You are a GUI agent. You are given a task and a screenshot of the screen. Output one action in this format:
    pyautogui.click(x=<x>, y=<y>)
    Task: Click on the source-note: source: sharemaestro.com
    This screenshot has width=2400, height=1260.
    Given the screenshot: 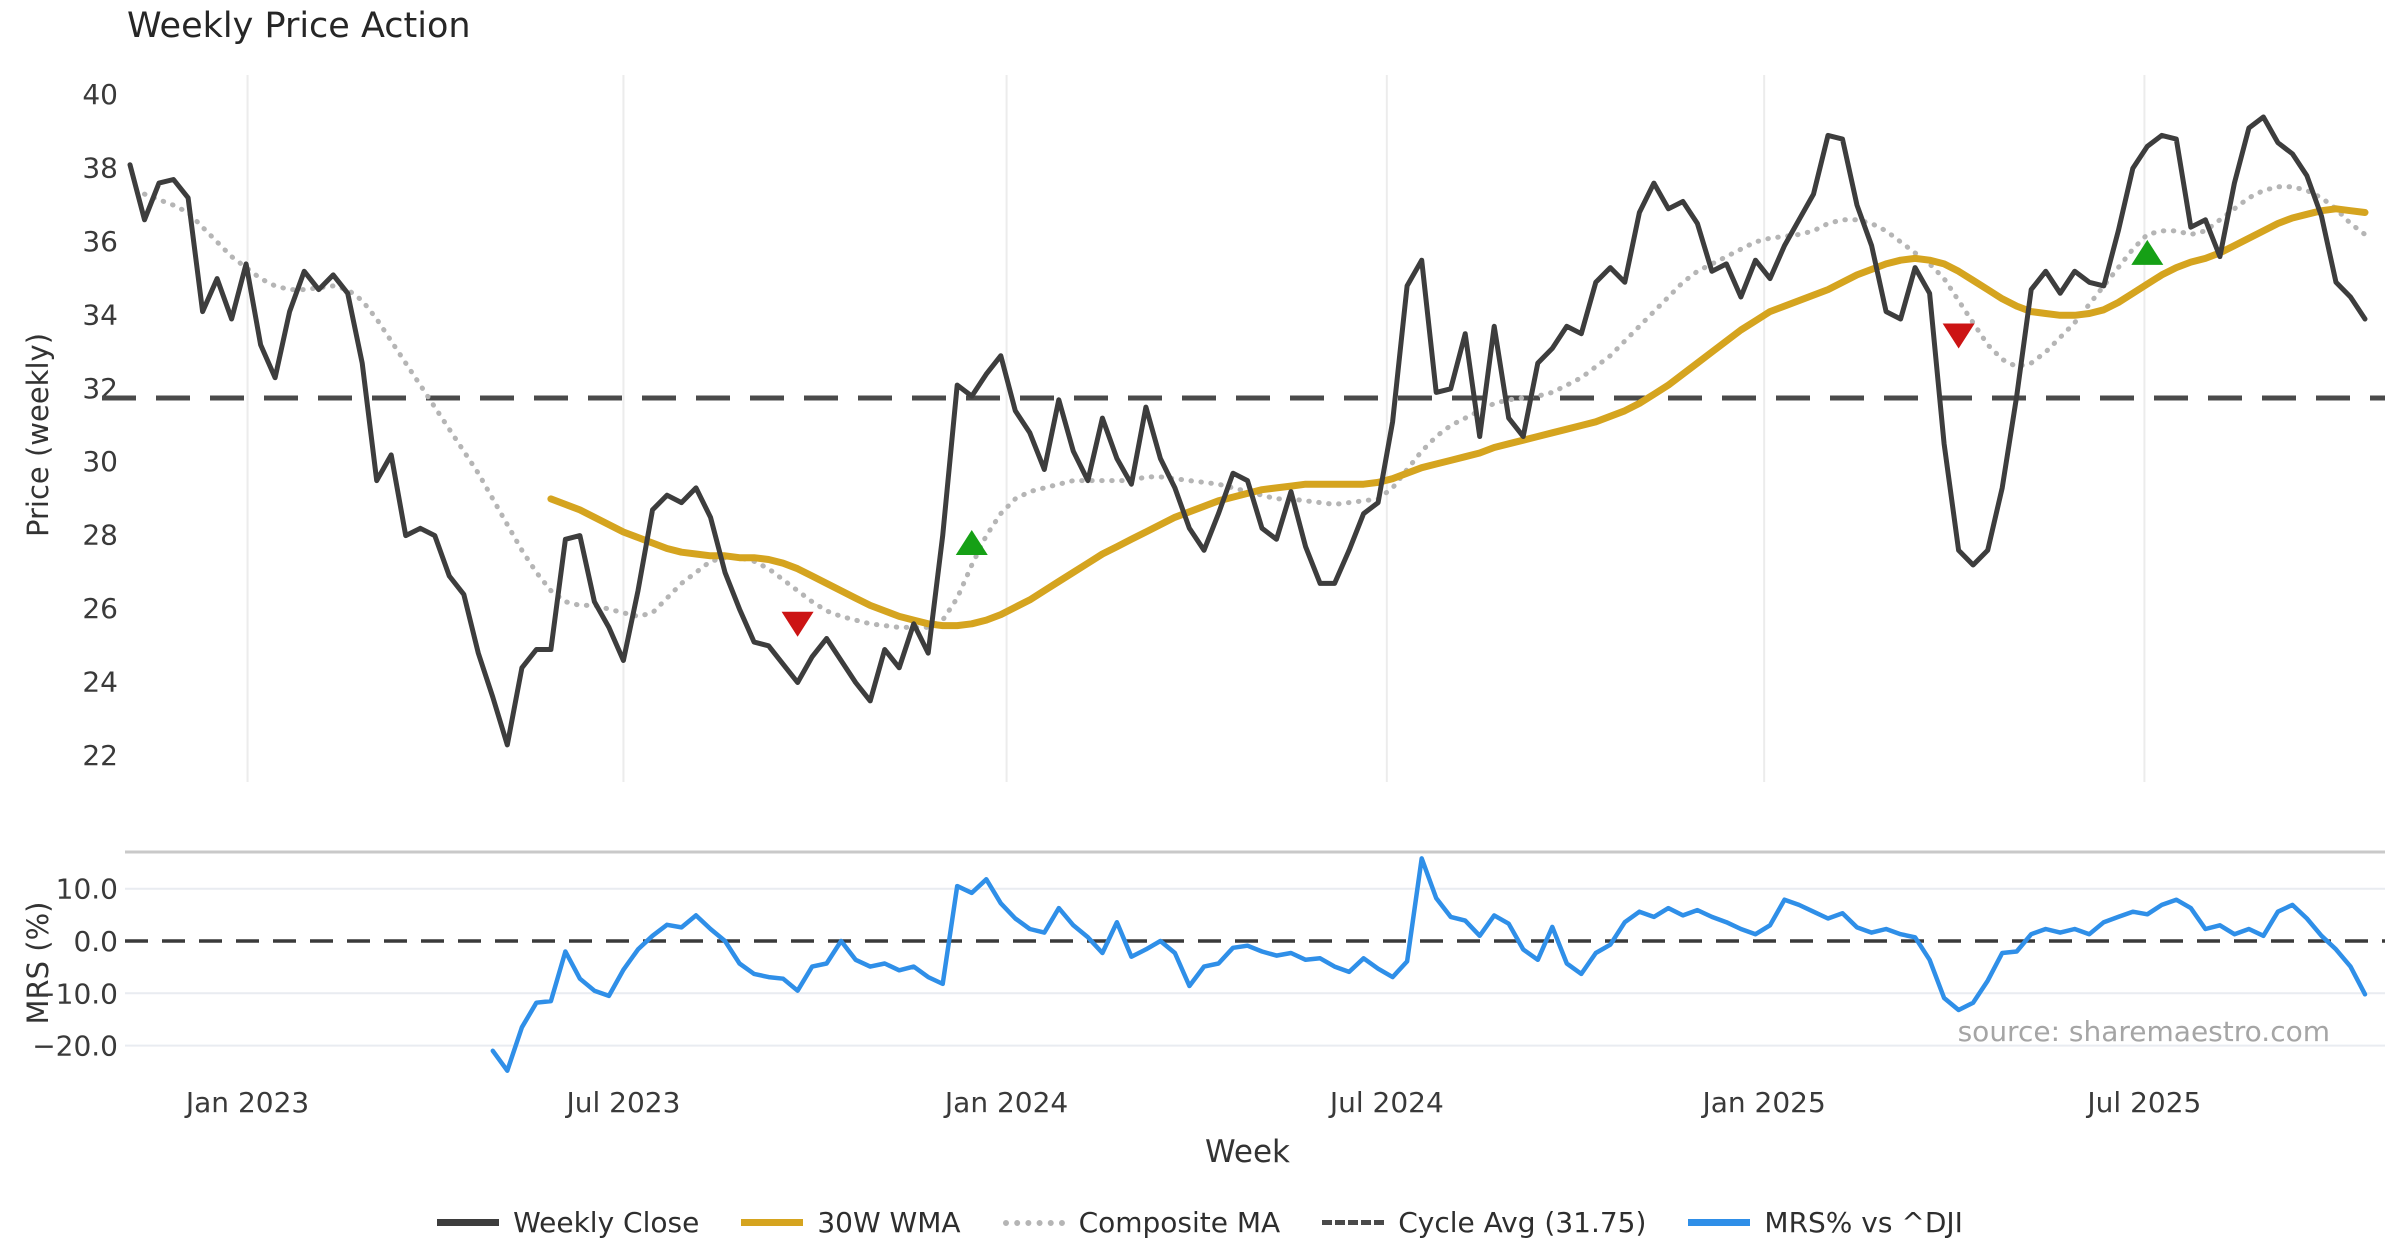 What is the action you would take?
    pyautogui.click(x=2143, y=1031)
    